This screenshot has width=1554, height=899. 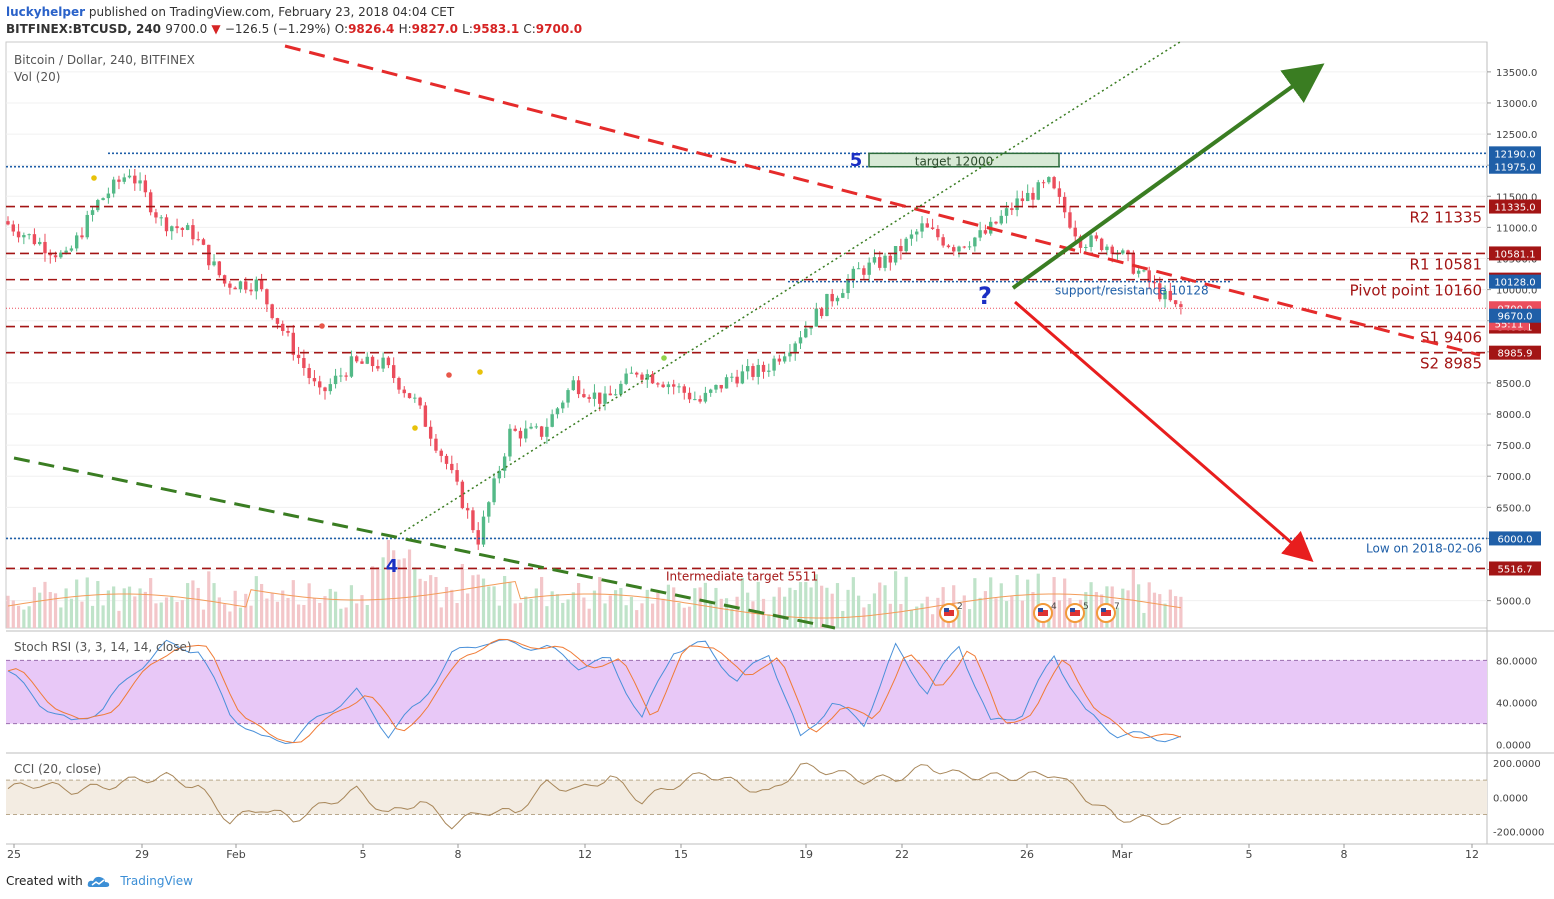 What do you see at coordinates (341, 29) in the screenshot?
I see `open-label: O:` at bounding box center [341, 29].